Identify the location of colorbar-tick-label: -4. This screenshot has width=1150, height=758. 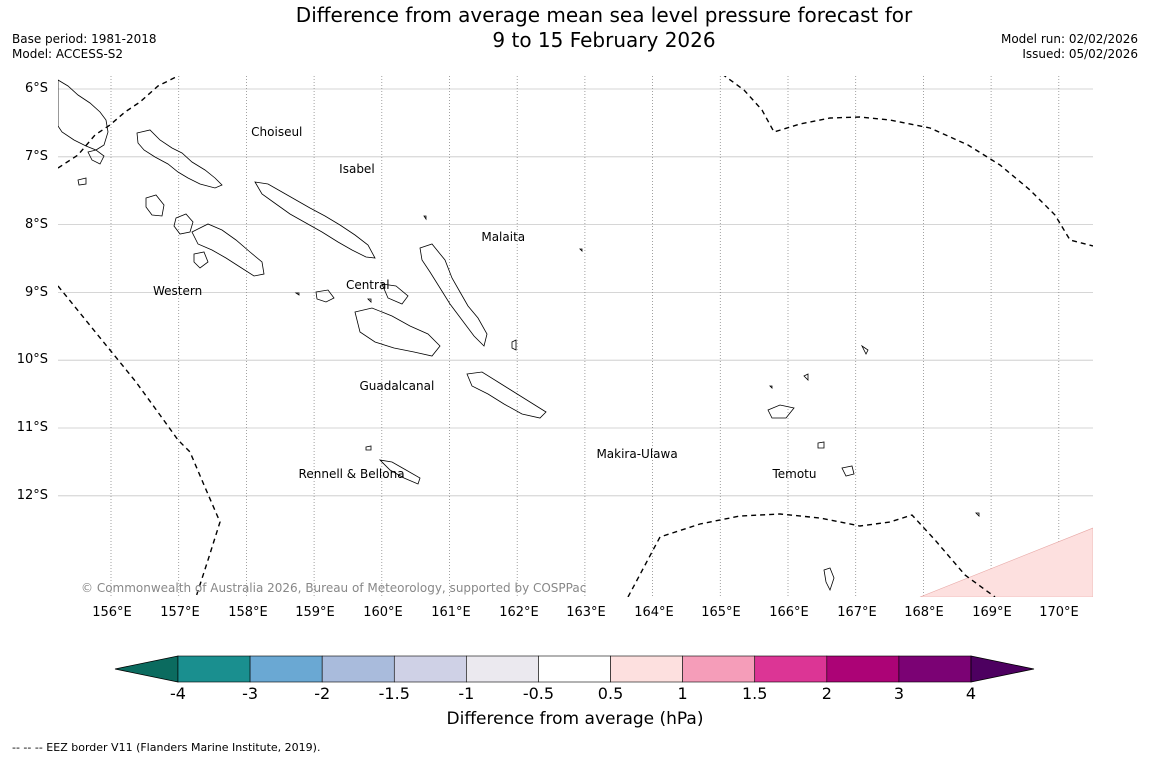
(178, 693).